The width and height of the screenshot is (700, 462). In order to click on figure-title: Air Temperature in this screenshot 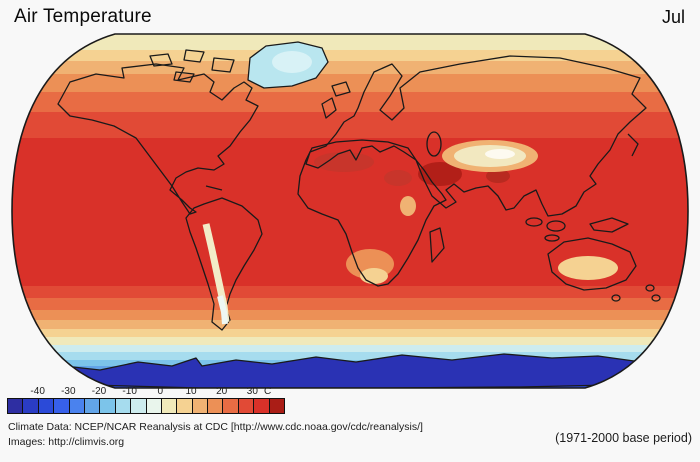, I will do `click(83, 16)`.